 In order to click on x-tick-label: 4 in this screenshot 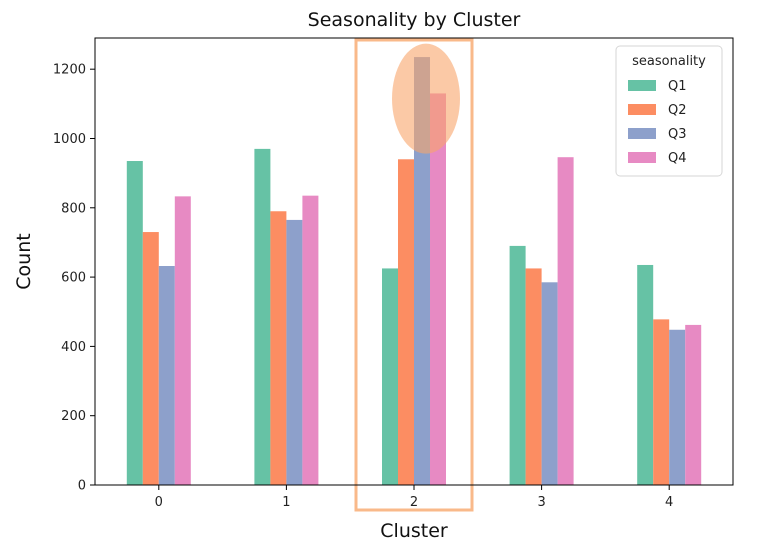, I will do `click(669, 502)`.